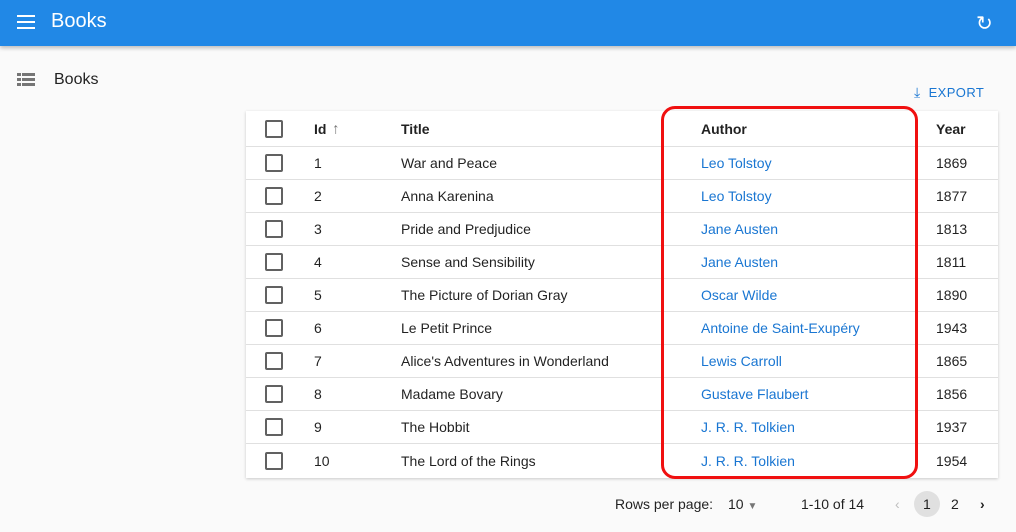  I want to click on cell-title: The Lord of the Rings, so click(468, 460).